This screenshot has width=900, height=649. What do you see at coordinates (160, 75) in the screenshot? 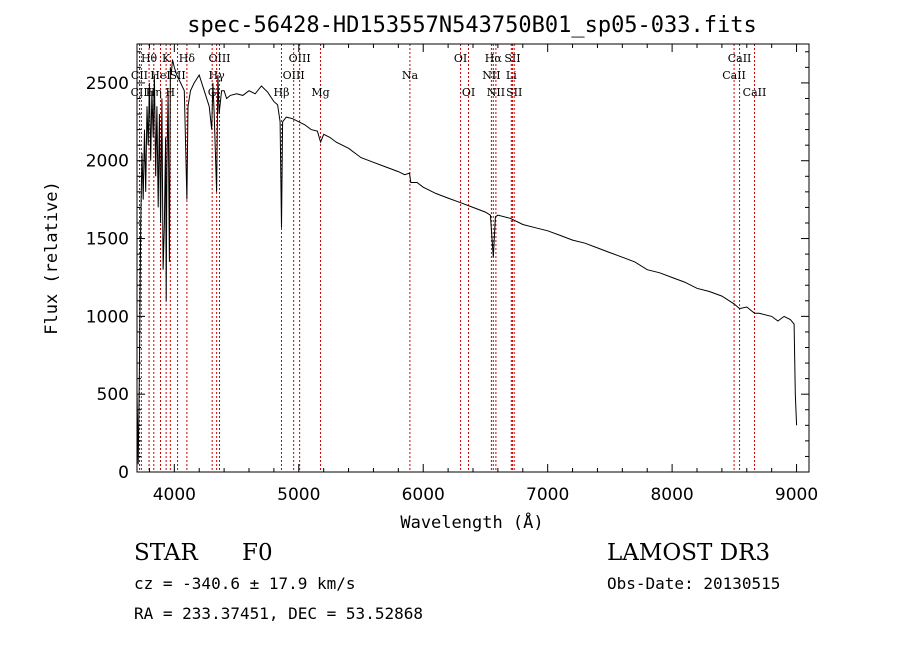
I see `line-label-hei: HeI` at bounding box center [160, 75].